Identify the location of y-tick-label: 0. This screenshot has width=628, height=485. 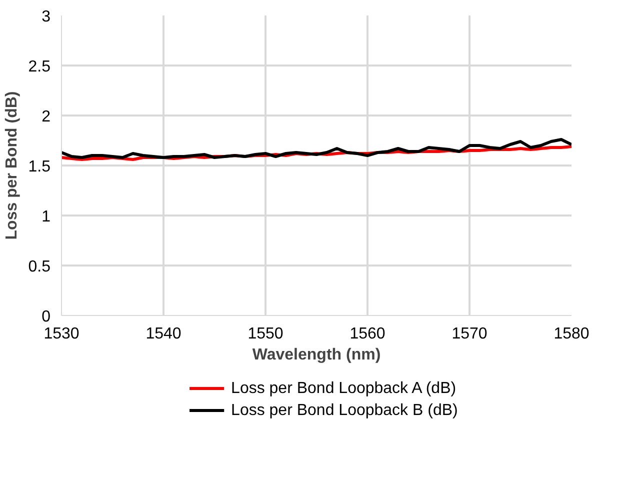
(46, 317).